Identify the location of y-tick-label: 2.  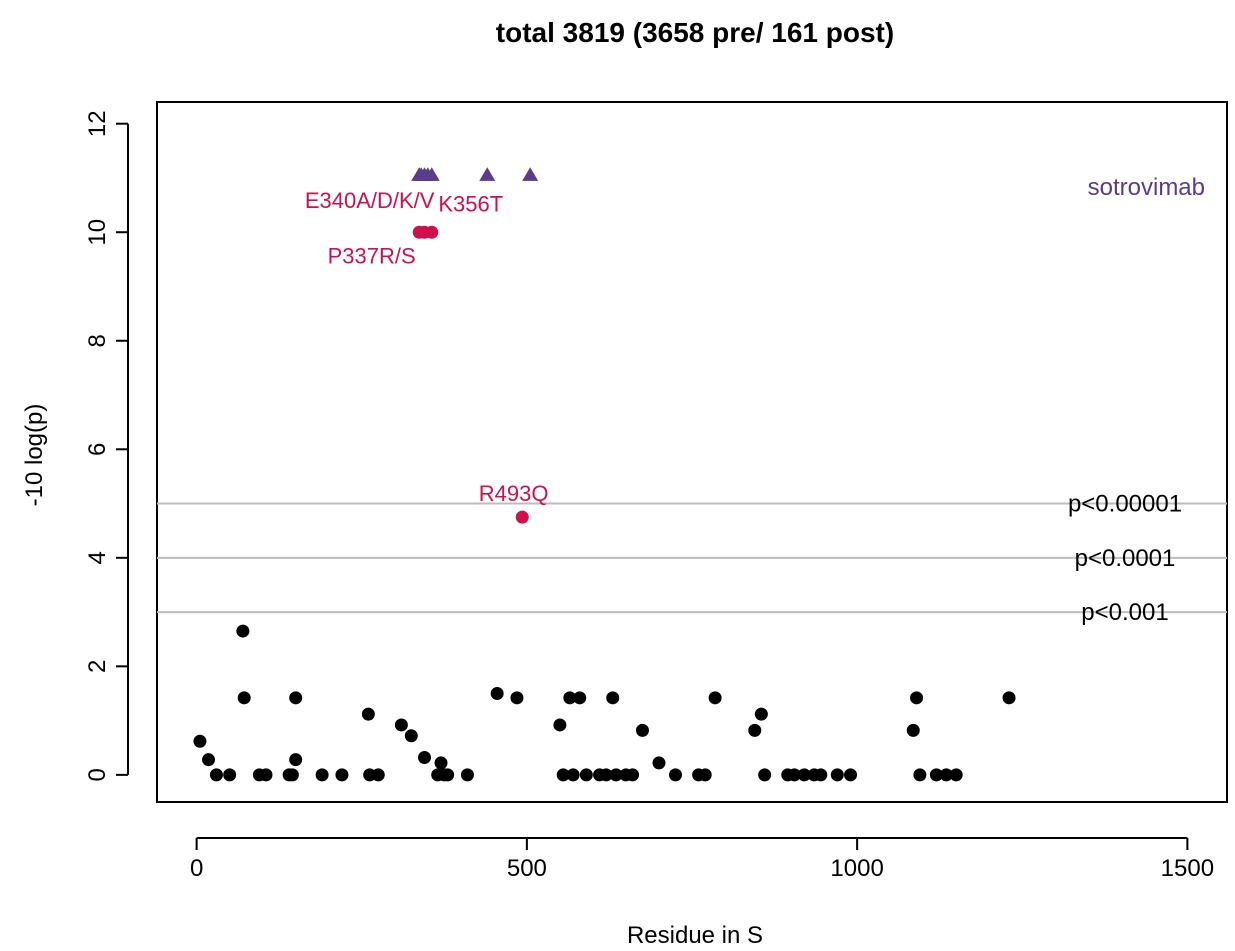
(97, 666).